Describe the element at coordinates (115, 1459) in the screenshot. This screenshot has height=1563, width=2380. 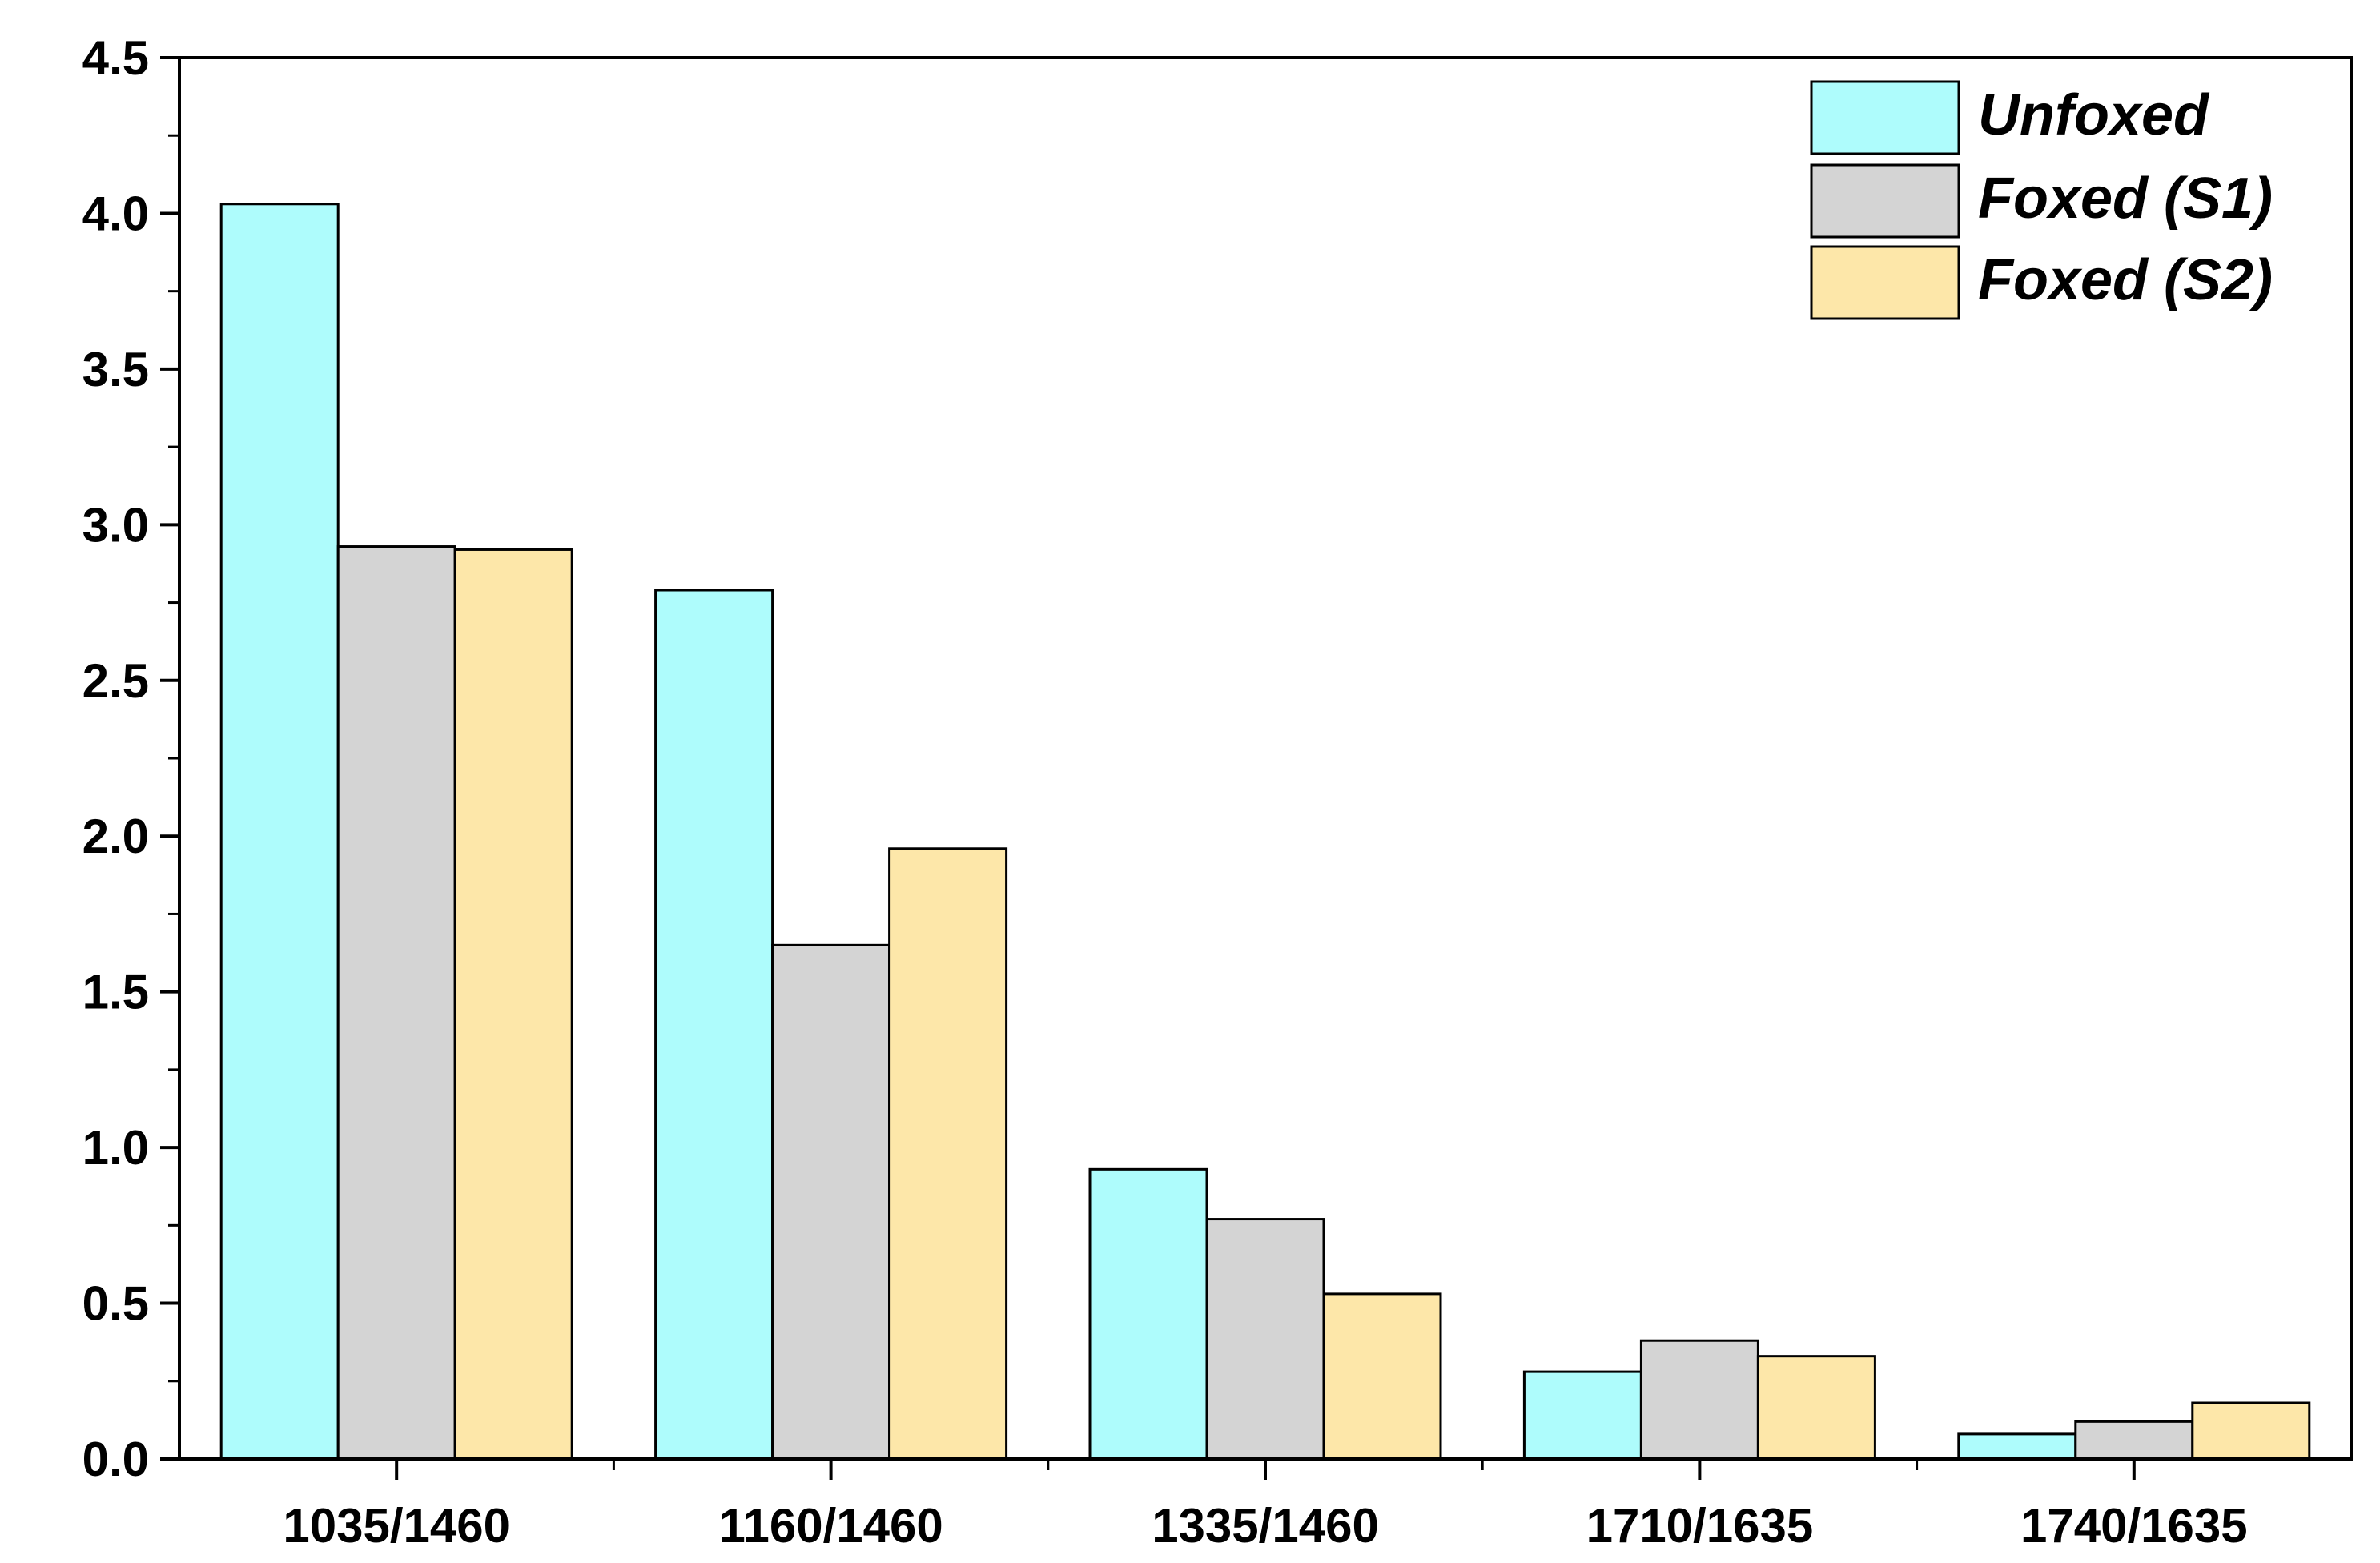
I see `y-tick-label: 0.0` at that location.